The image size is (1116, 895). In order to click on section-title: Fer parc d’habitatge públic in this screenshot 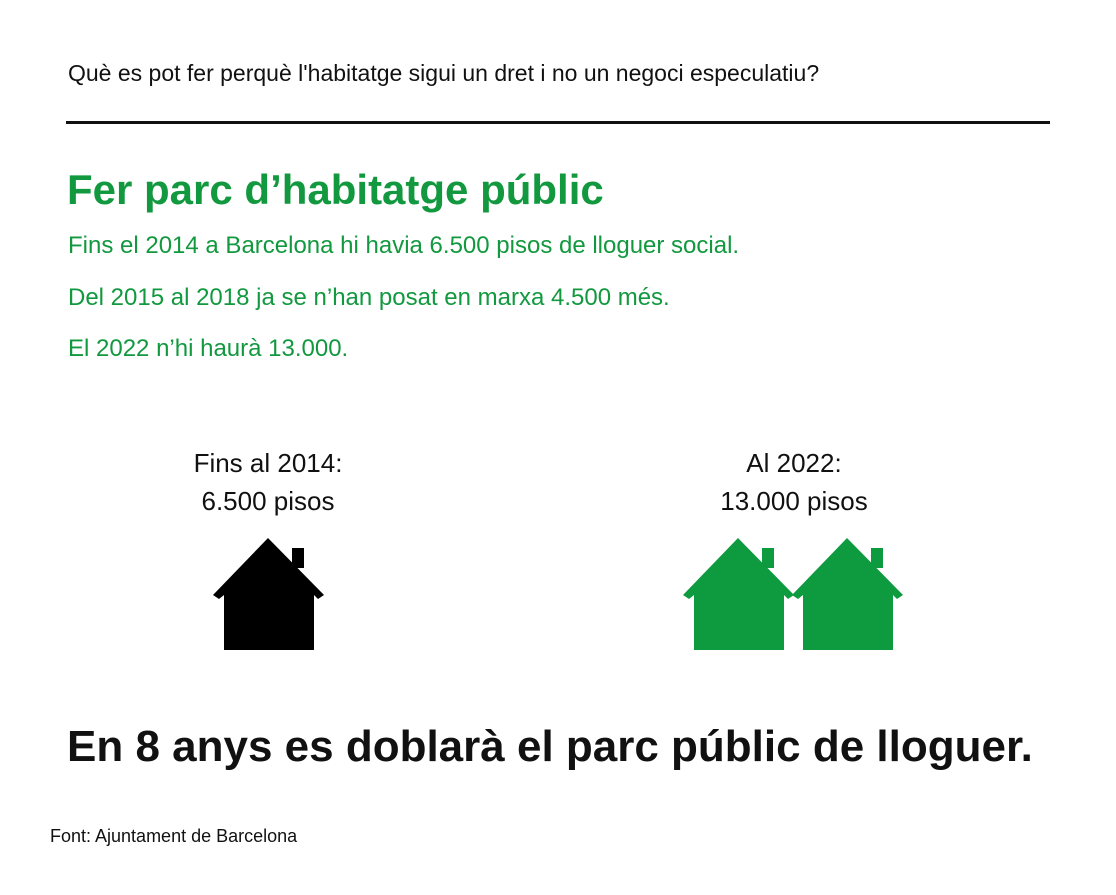, I will do `click(335, 189)`.